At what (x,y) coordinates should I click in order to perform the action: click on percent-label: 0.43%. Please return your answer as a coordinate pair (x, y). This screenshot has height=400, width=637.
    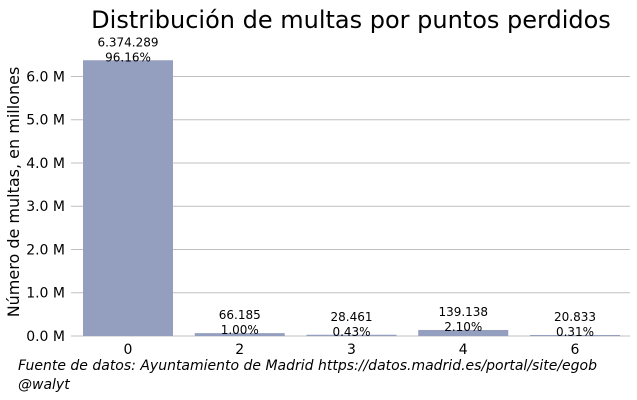
    Looking at the image, I should click on (351, 332).